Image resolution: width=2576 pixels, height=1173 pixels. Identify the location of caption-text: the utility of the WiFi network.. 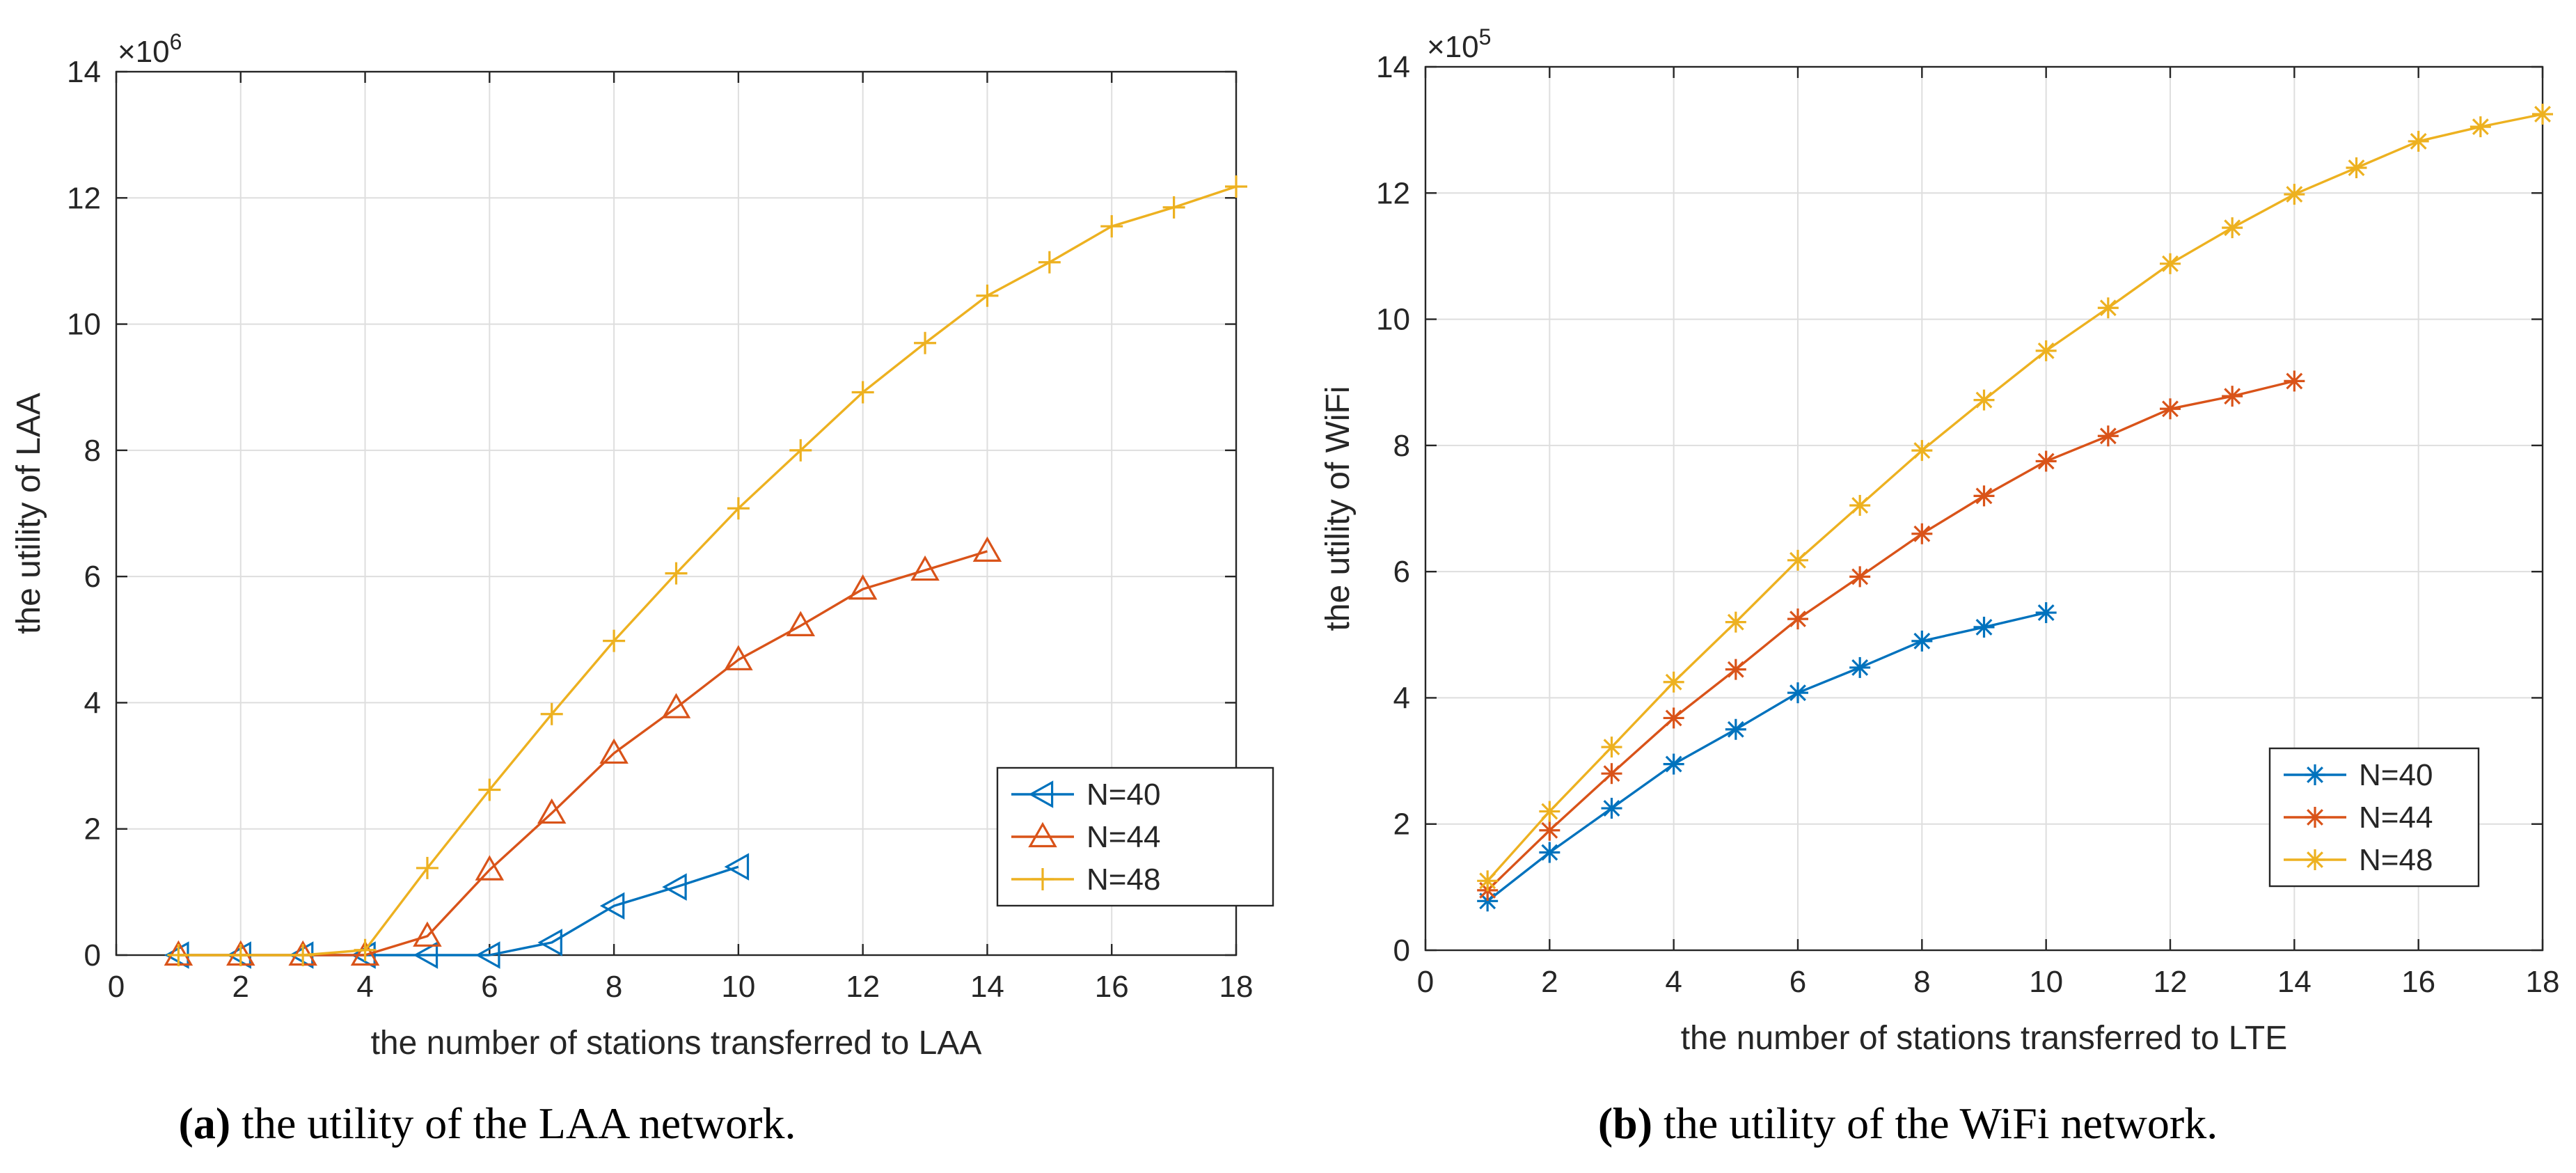
(1935, 1124).